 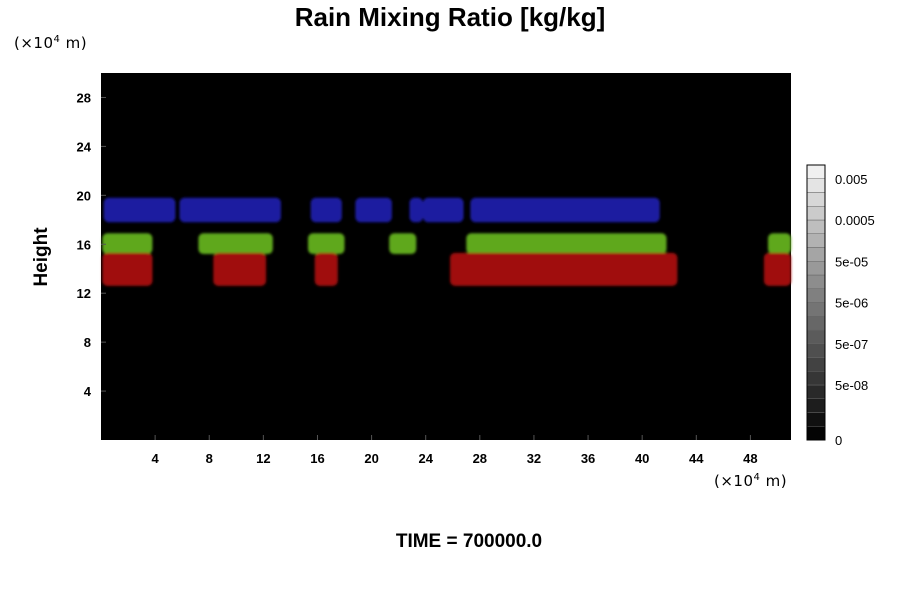 I want to click on y-axis-unit-label: (×104 m), so click(x=50, y=43).